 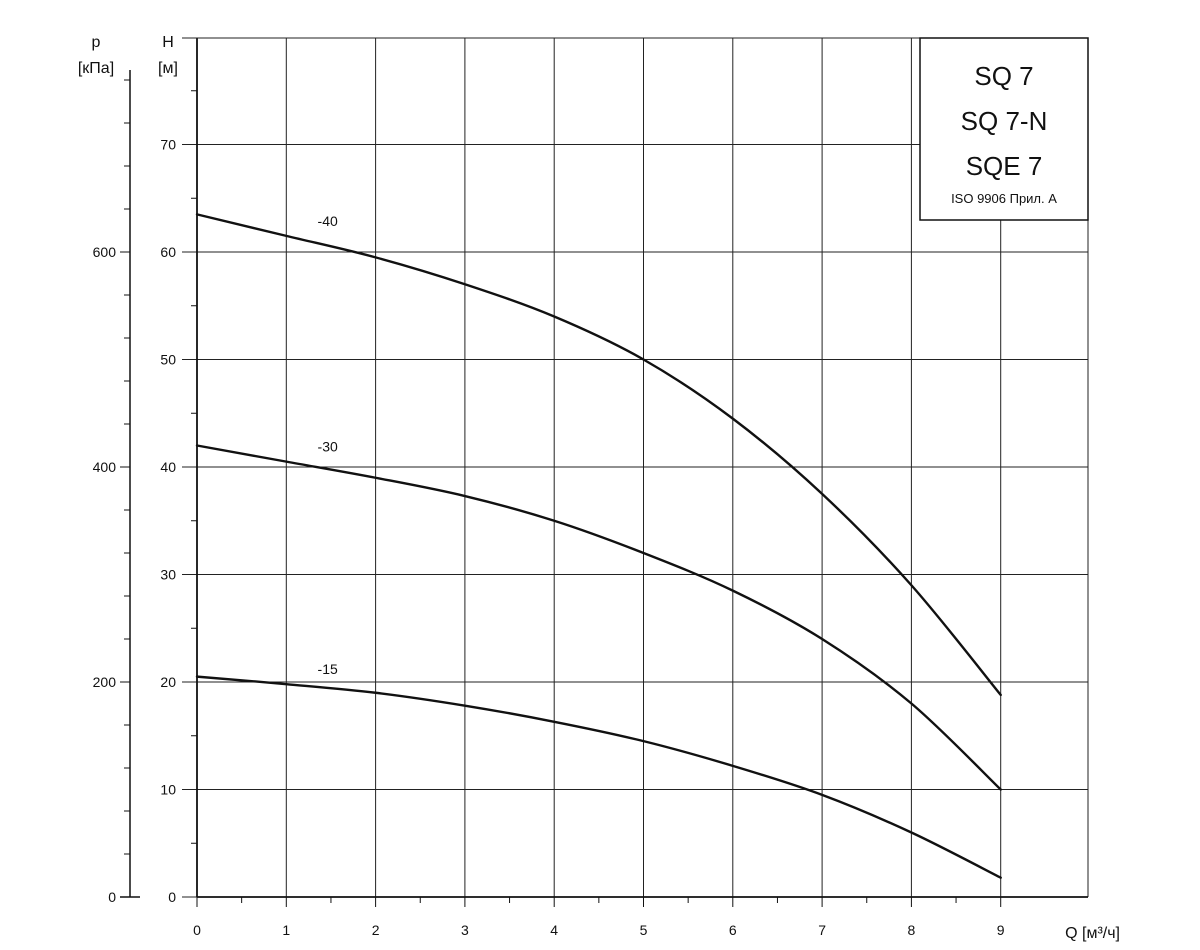 What do you see at coordinates (168, 682) in the screenshot?
I see `head-tick-label-20: 20` at bounding box center [168, 682].